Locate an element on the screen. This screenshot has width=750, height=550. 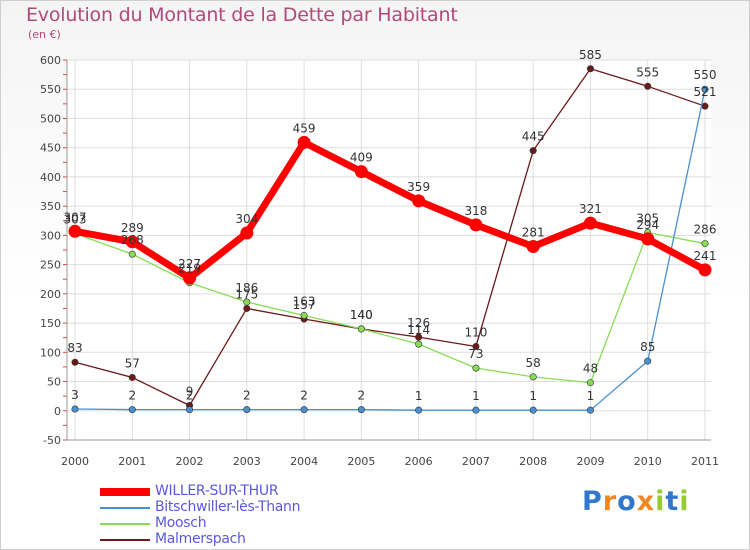
data-label-3: 157 is located at coordinates (304, 305).